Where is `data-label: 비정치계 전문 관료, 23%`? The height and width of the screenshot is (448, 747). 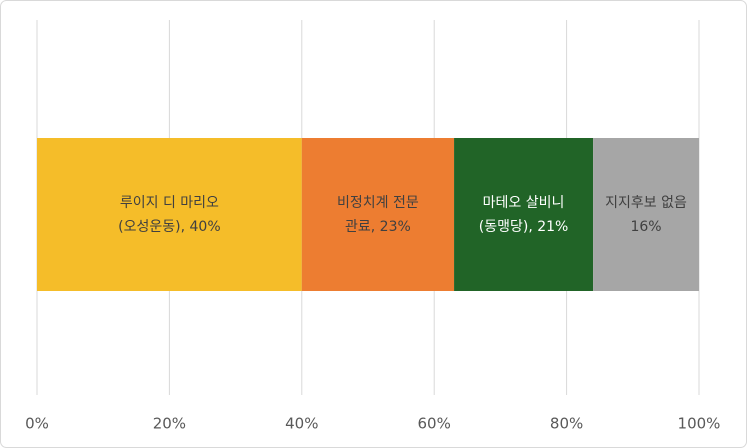 data-label: 비정치계 전문 관료, 23% is located at coordinates (378, 214).